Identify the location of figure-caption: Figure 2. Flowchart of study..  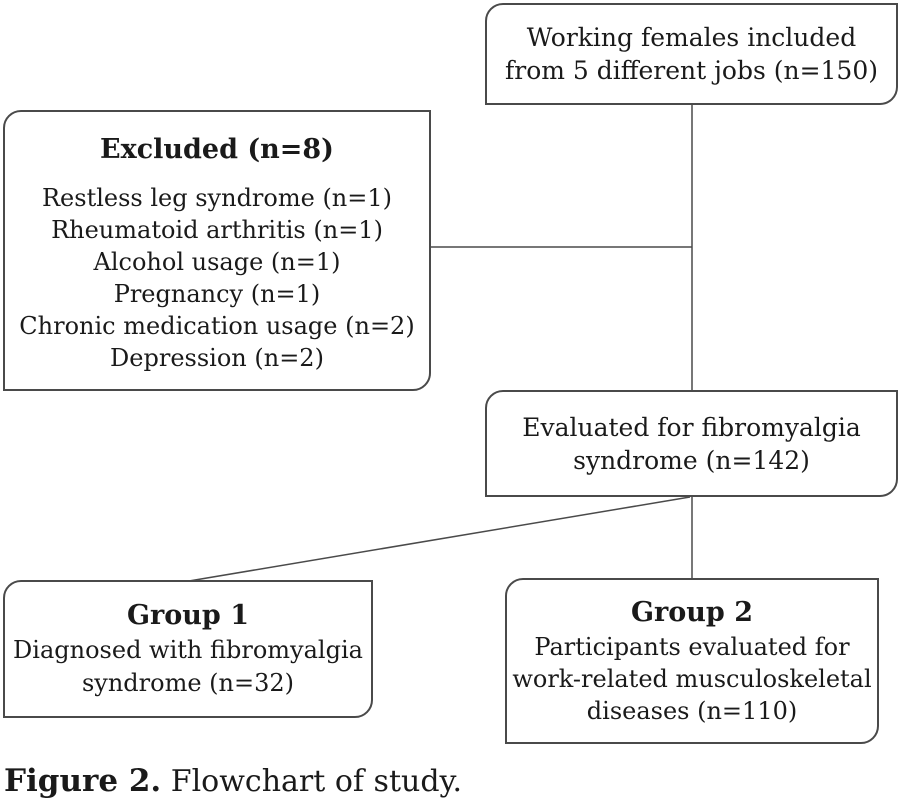
(233, 781).